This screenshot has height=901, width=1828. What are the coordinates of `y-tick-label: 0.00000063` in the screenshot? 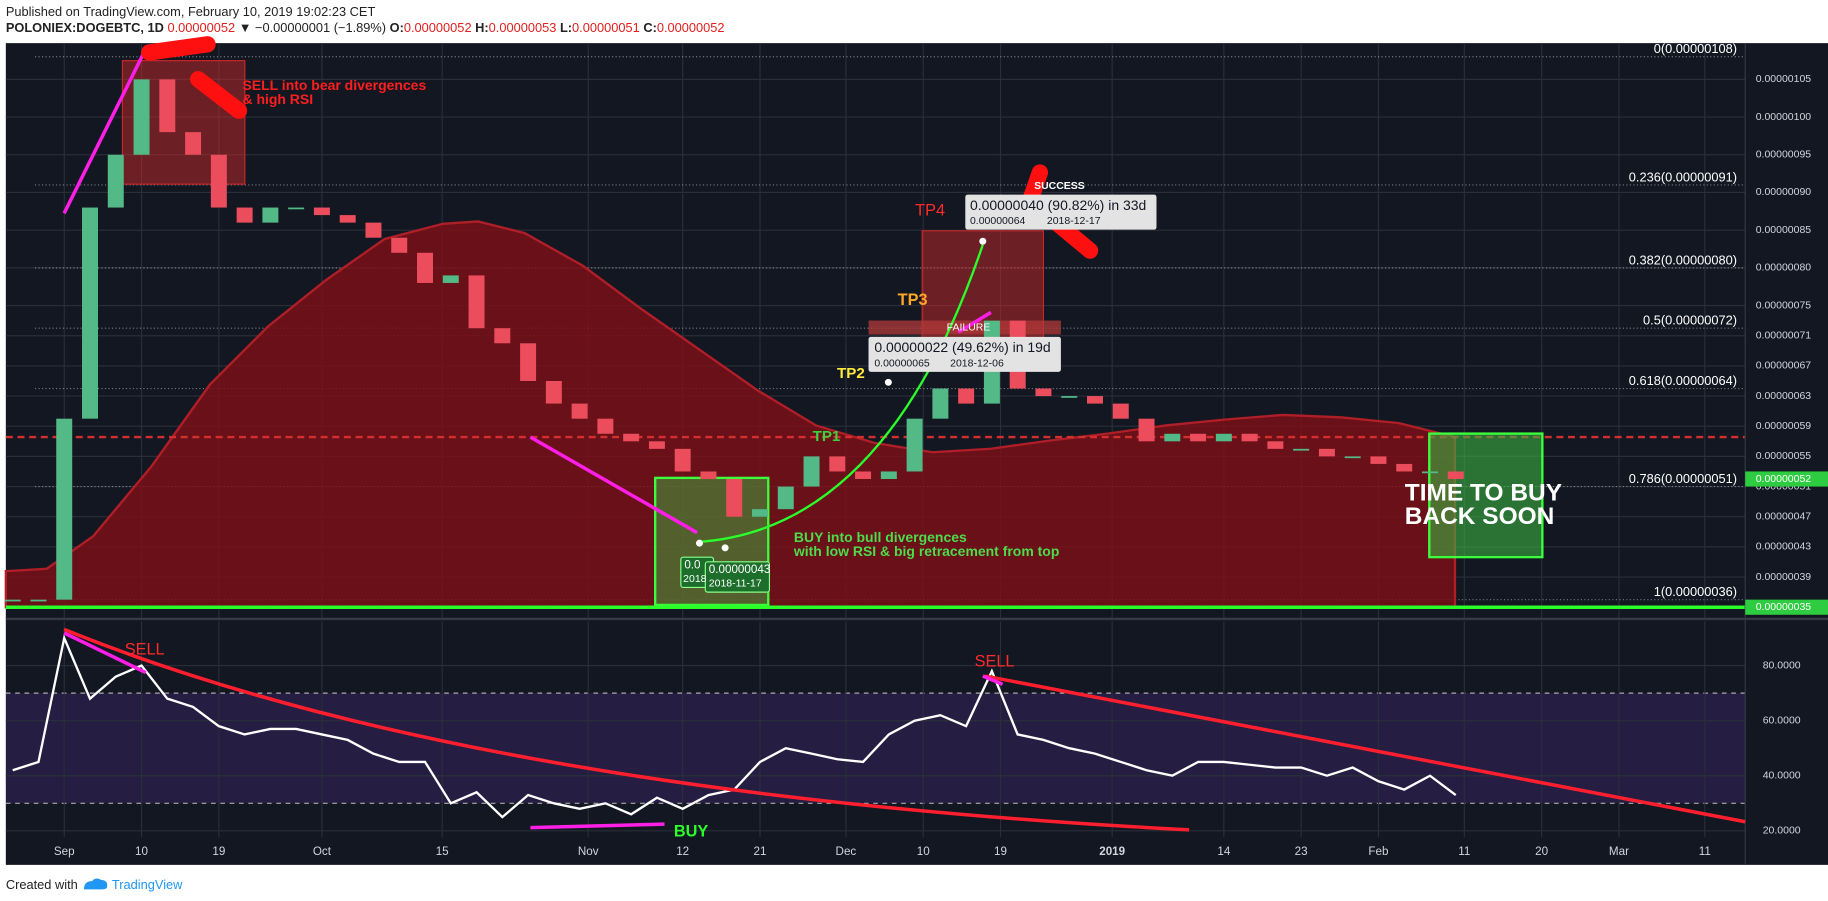 It's located at (1784, 396).